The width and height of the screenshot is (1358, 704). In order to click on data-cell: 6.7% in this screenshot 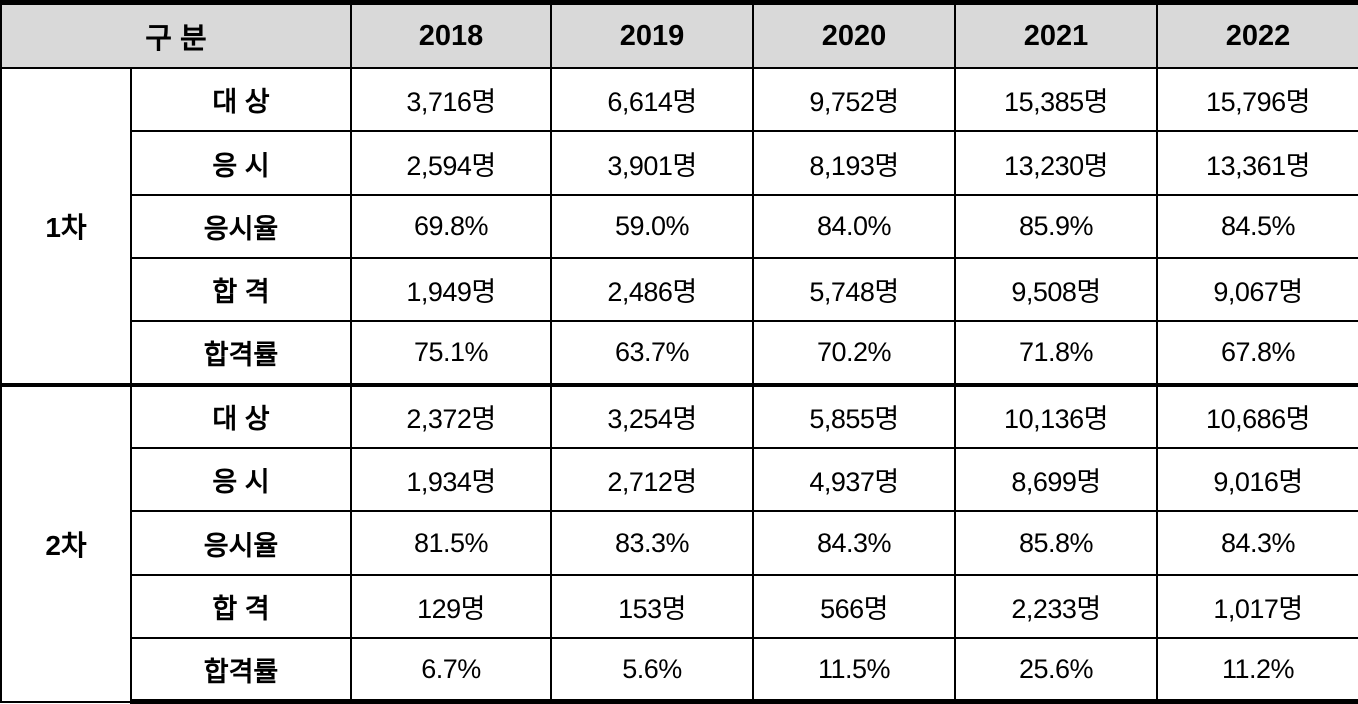, I will do `click(451, 670)`.